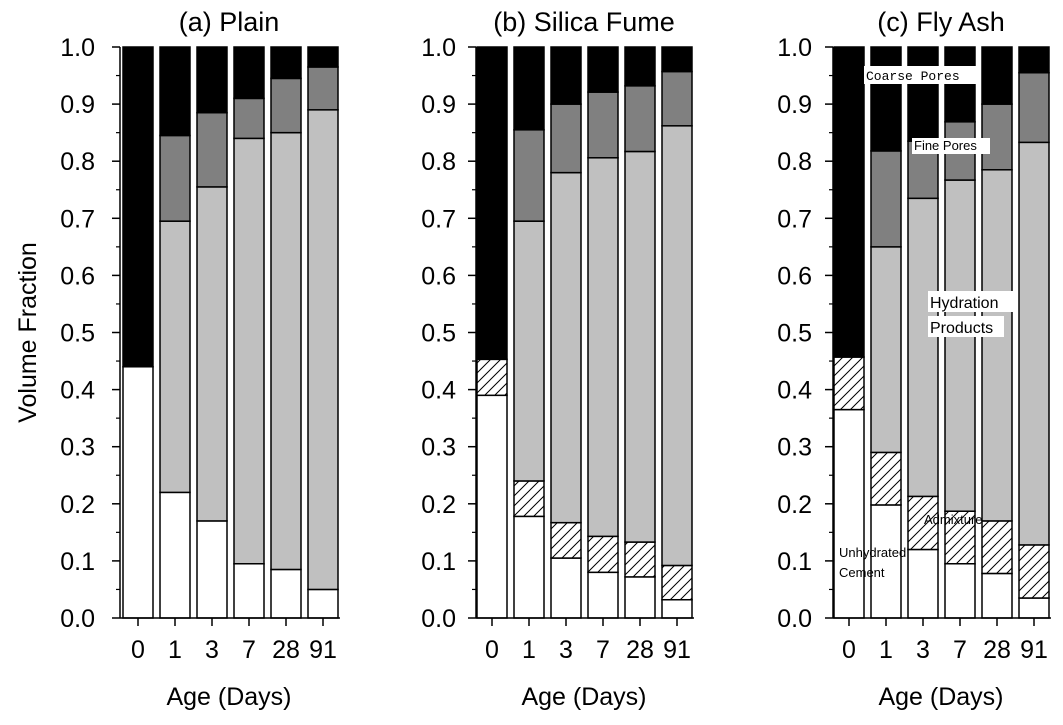  What do you see at coordinates (175, 650) in the screenshot?
I see `x-tick-label: 1` at bounding box center [175, 650].